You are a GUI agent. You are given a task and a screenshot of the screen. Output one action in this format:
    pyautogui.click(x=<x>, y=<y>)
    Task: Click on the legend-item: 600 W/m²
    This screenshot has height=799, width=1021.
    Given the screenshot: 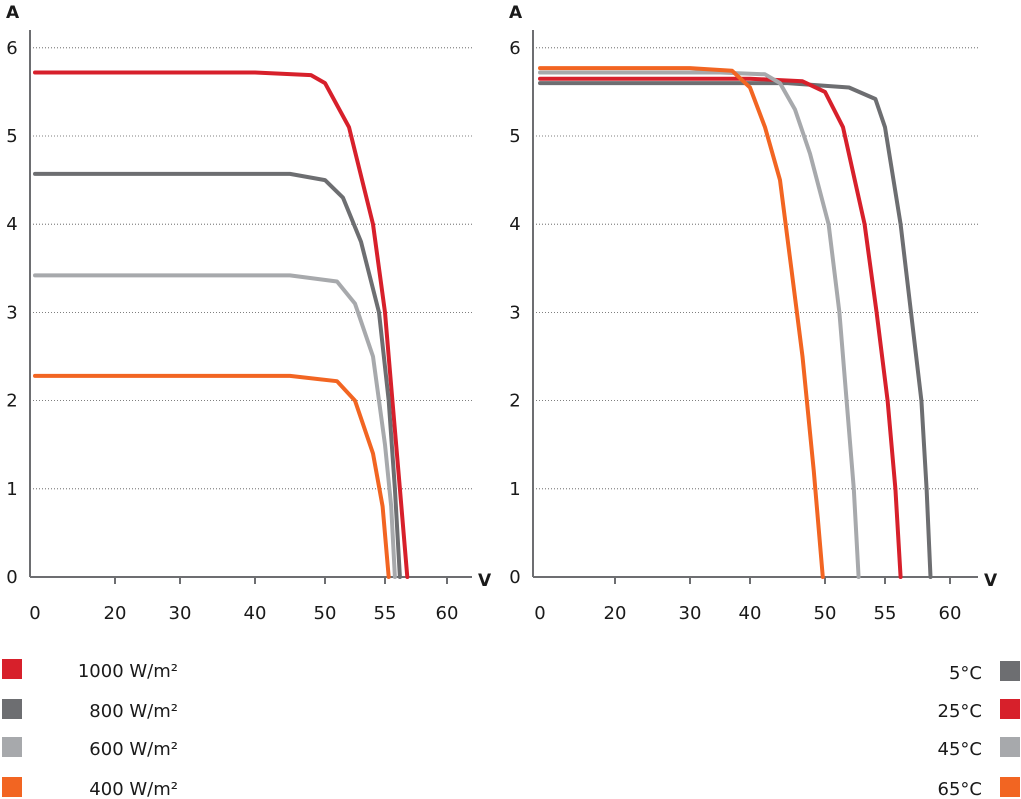 What is the action you would take?
    pyautogui.click(x=90, y=748)
    